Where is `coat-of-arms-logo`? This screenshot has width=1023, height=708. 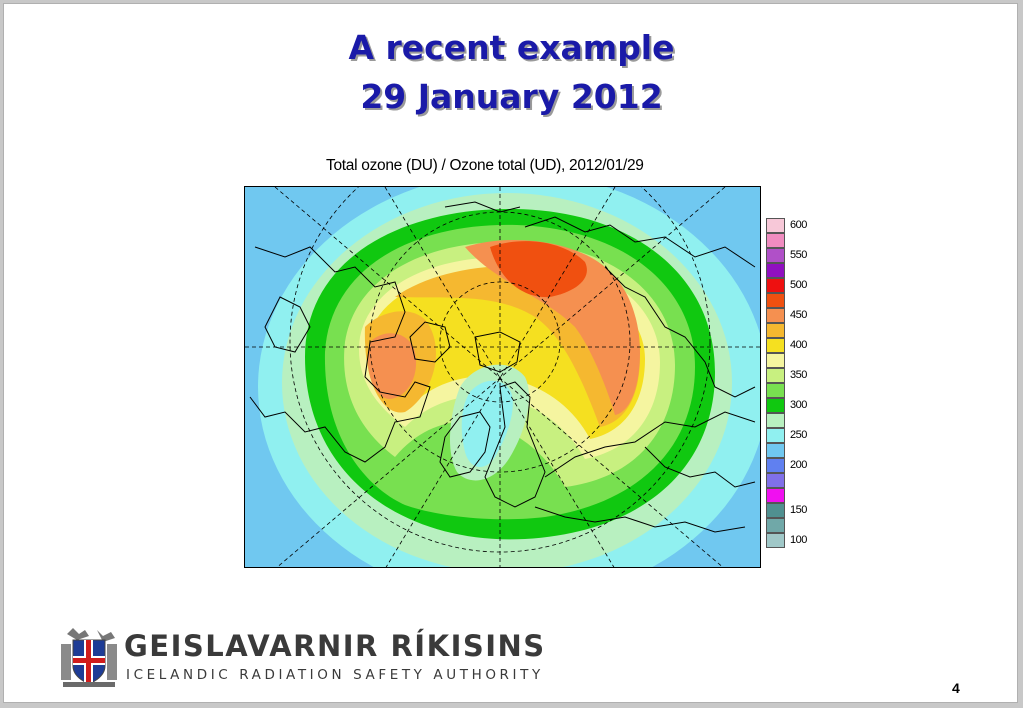
coat-of-arms-logo is located at coordinates (89, 657).